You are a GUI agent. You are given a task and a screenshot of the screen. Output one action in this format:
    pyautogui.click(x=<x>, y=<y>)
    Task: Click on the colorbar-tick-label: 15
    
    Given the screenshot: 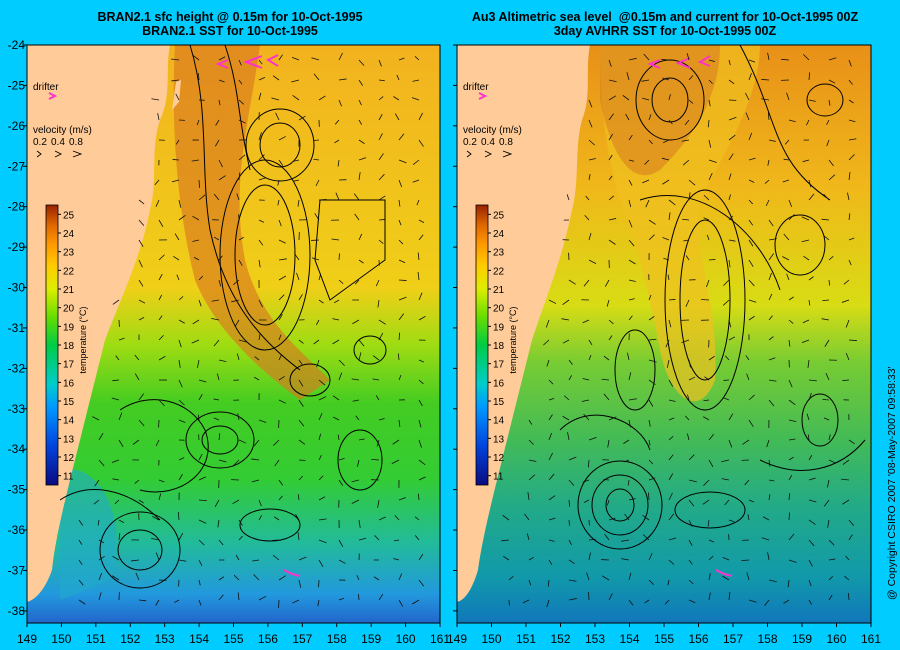 What is the action you would take?
    pyautogui.click(x=499, y=402)
    